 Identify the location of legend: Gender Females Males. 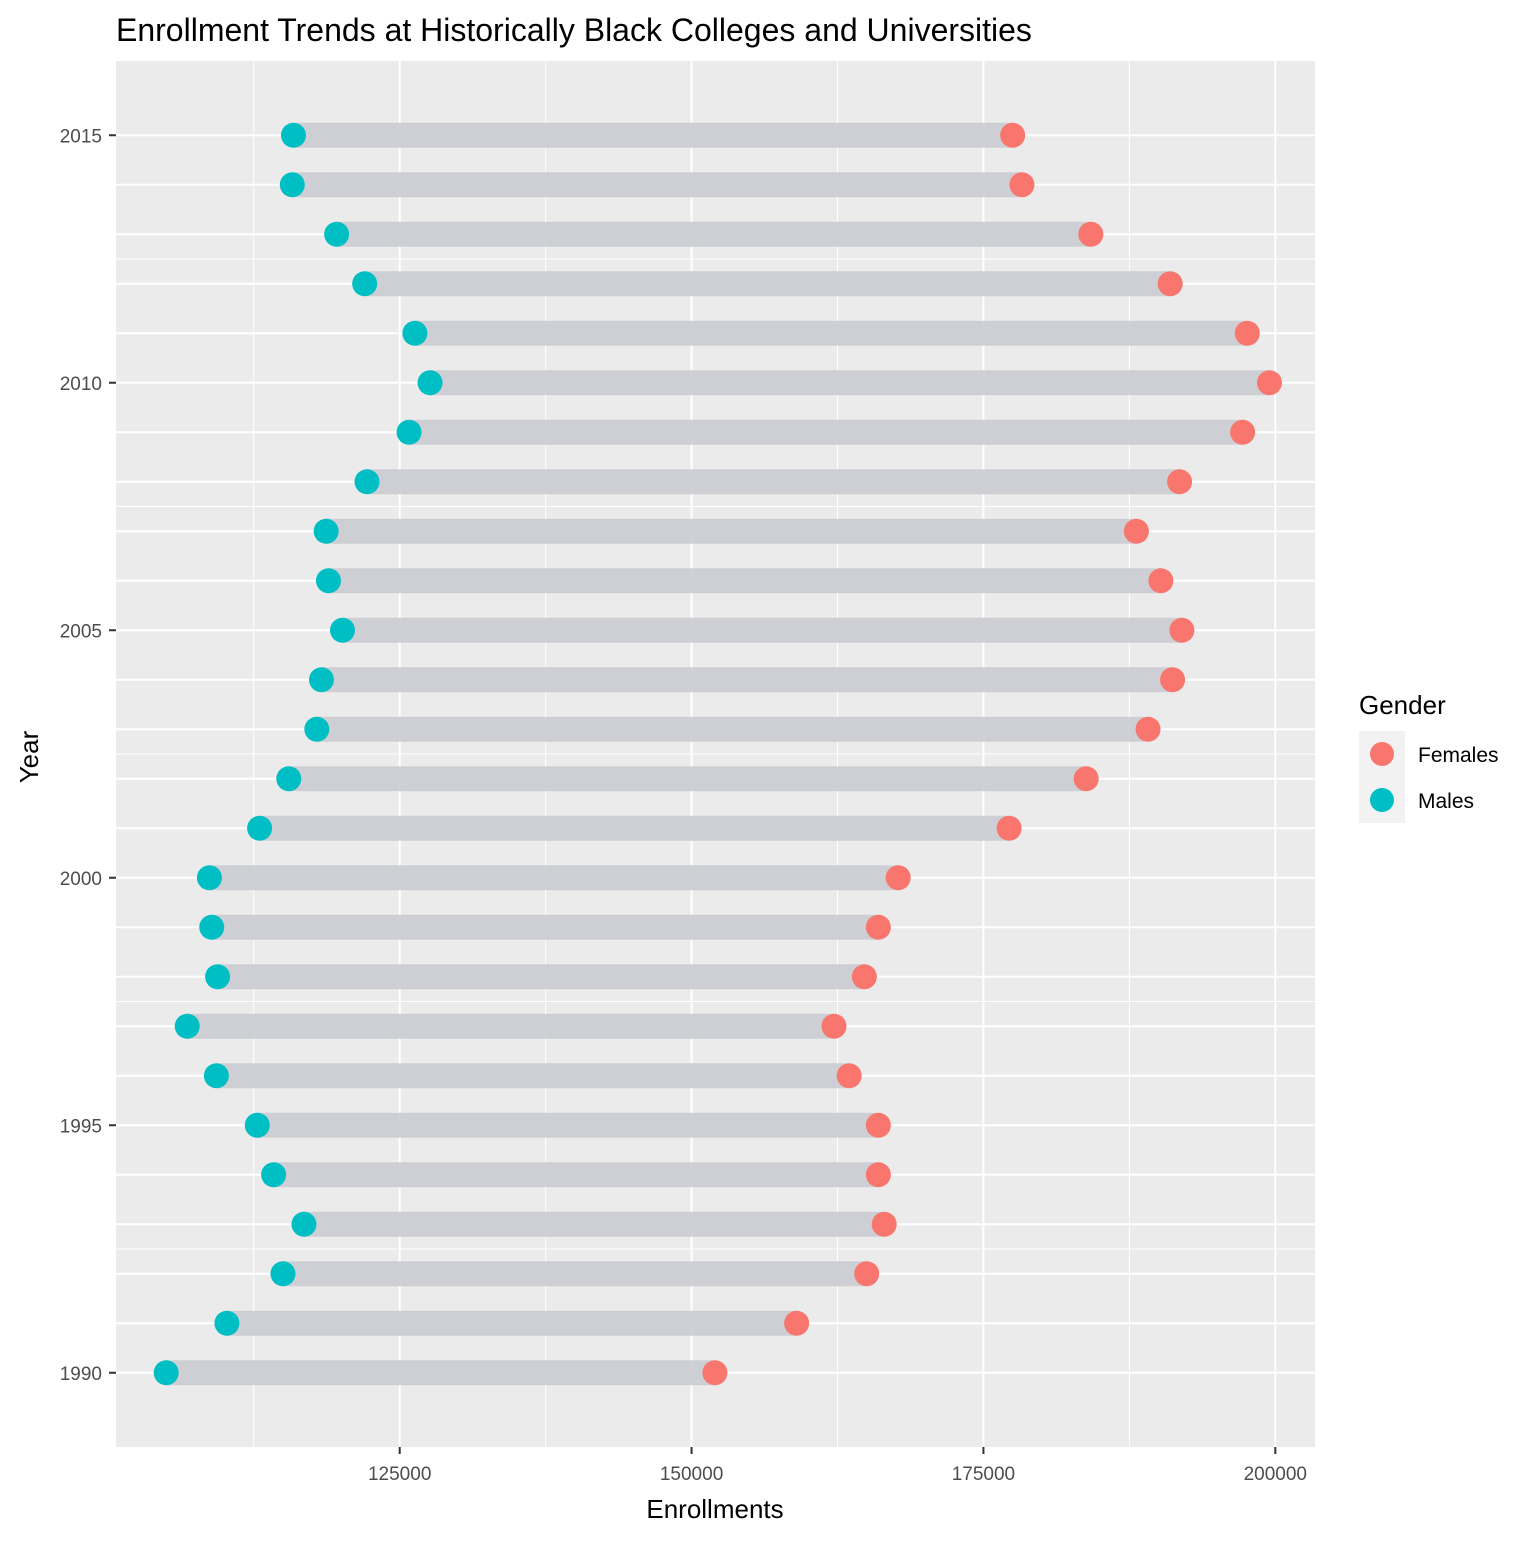
(1429, 756).